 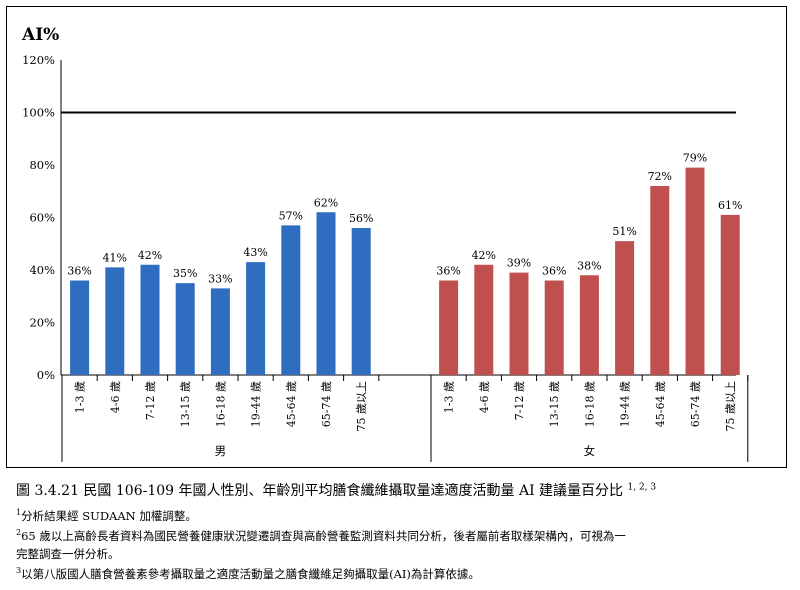 What do you see at coordinates (46, 375) in the screenshot?
I see `y-tick-label: 0%` at bounding box center [46, 375].